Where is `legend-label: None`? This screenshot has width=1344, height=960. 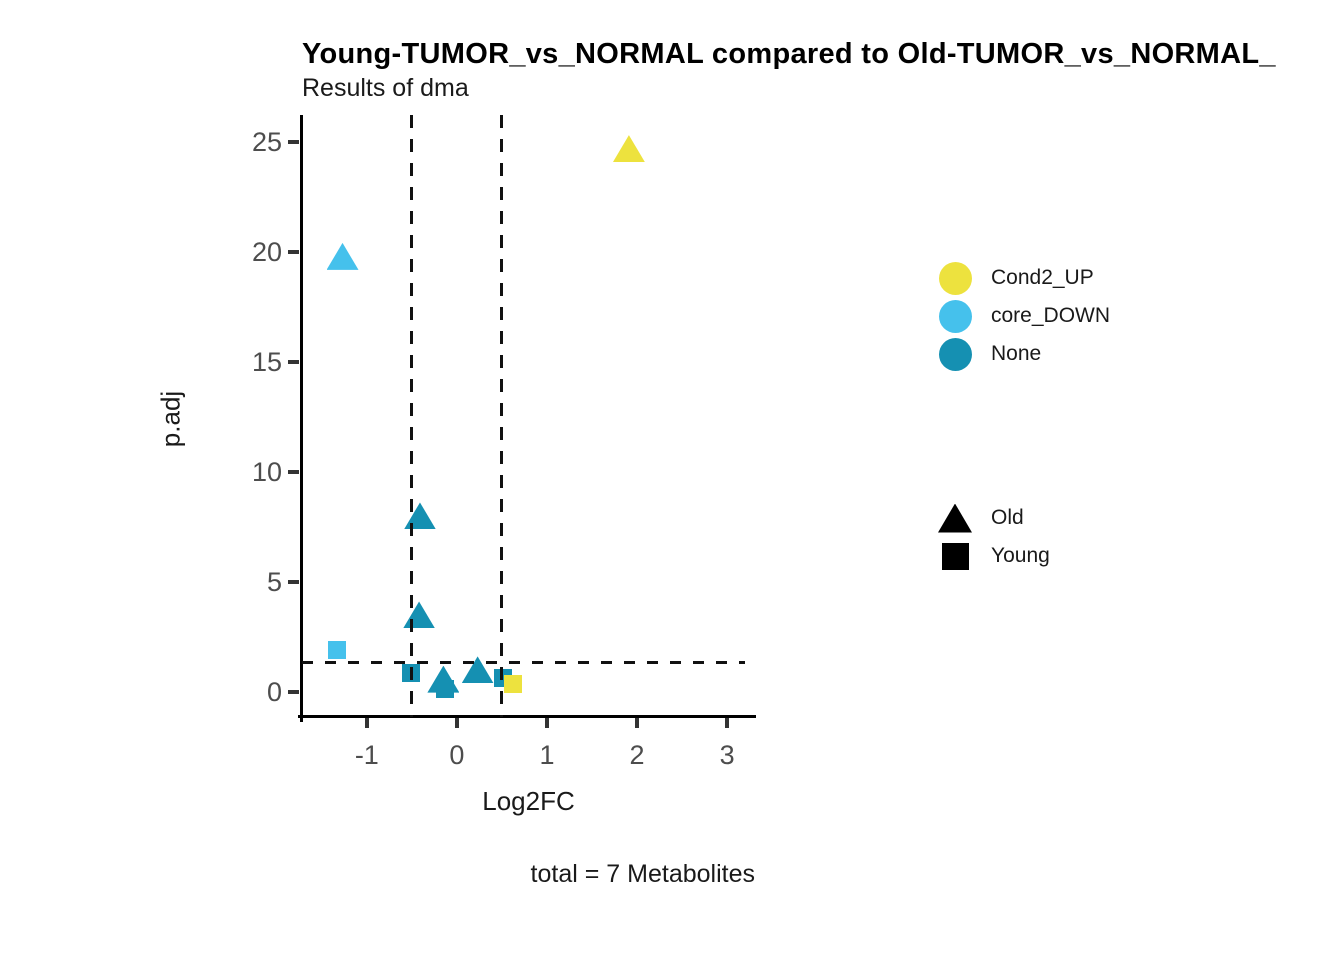
legend-label: None is located at coordinates (1016, 353).